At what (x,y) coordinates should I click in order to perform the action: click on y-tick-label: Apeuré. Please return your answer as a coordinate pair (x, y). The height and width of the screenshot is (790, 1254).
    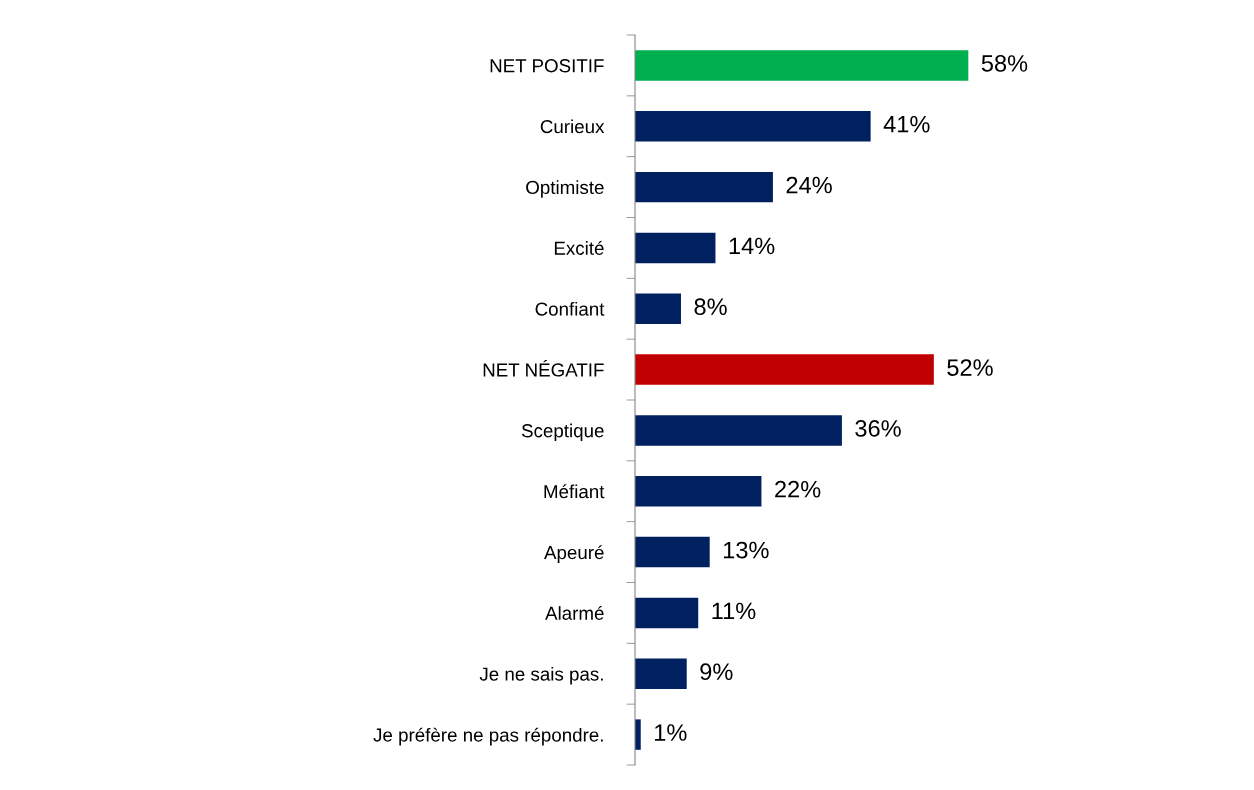
    Looking at the image, I should click on (574, 554).